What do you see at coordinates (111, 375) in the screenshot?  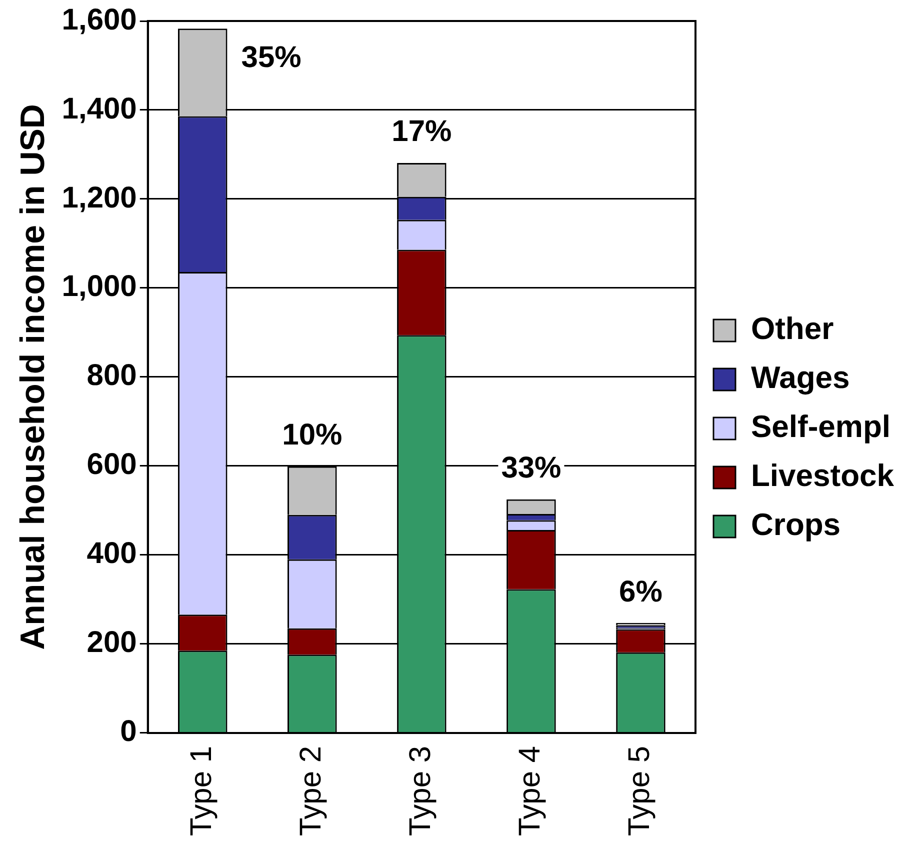 I see `y-tick-label: 800` at bounding box center [111, 375].